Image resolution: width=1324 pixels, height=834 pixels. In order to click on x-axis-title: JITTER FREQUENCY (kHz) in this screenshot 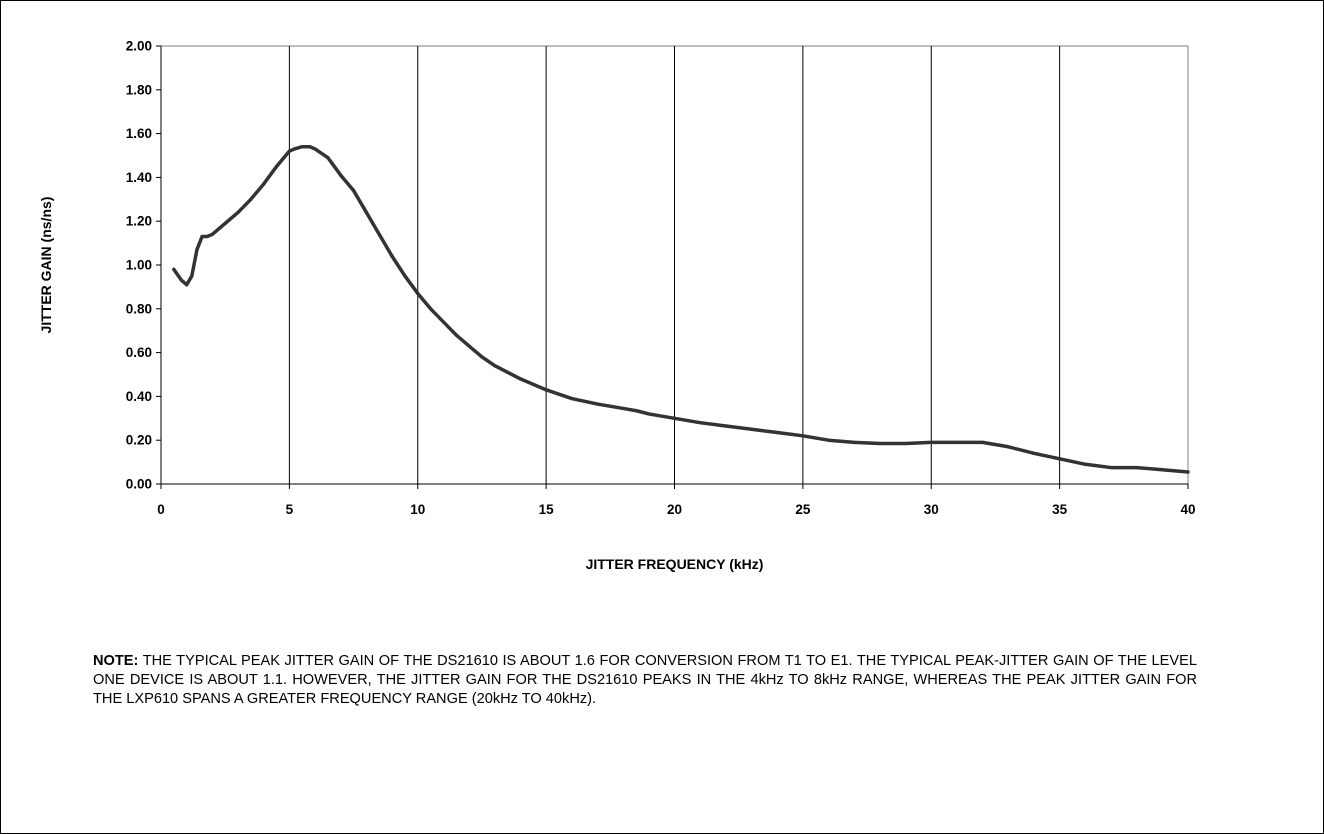, I will do `click(675, 564)`.